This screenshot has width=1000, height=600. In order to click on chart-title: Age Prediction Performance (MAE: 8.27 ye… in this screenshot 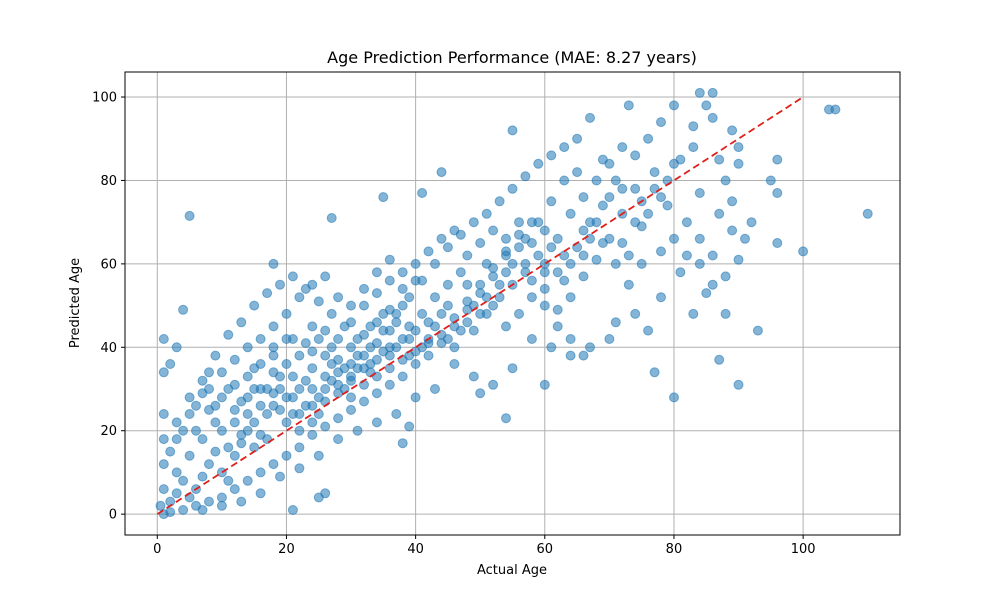, I will do `click(512, 57)`.